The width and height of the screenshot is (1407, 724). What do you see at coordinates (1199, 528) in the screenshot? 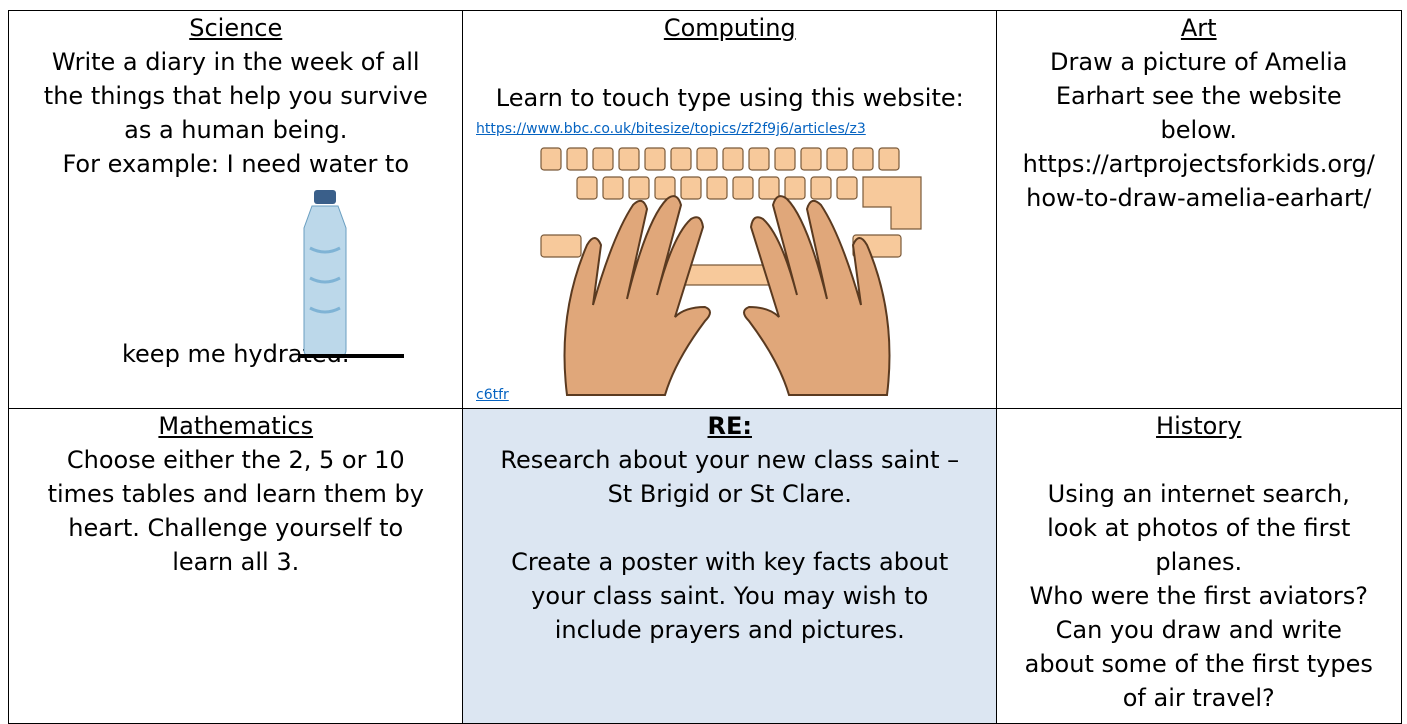
I see `cell-text: look at photos of the first` at bounding box center [1199, 528].